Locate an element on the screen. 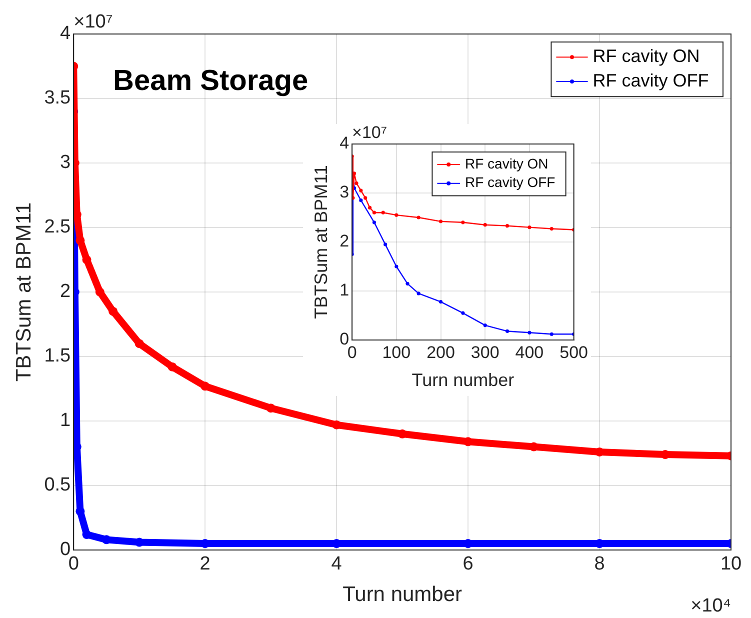 The height and width of the screenshot is (618, 751). y-tick-label: 3.5 is located at coordinates (57, 98).